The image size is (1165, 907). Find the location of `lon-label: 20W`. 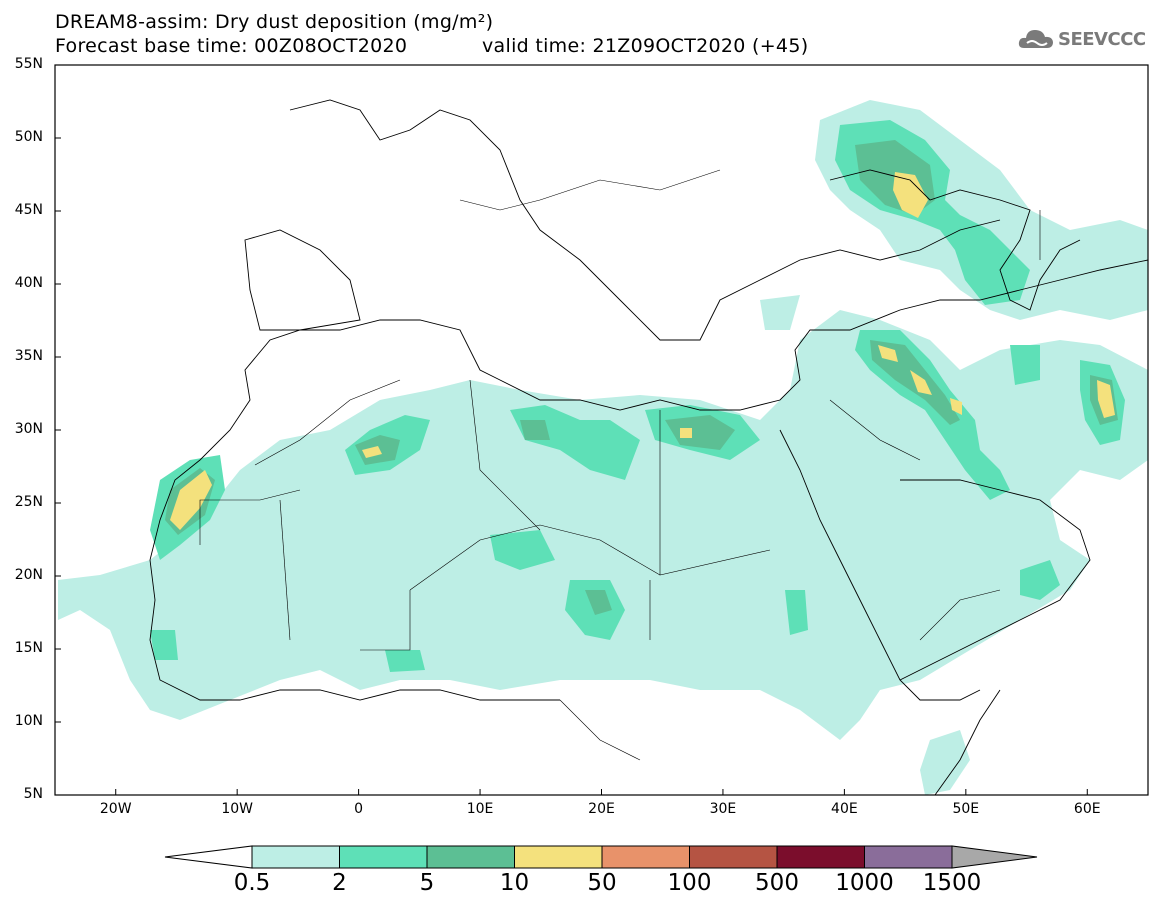

lon-label: 20W is located at coordinates (115, 809).